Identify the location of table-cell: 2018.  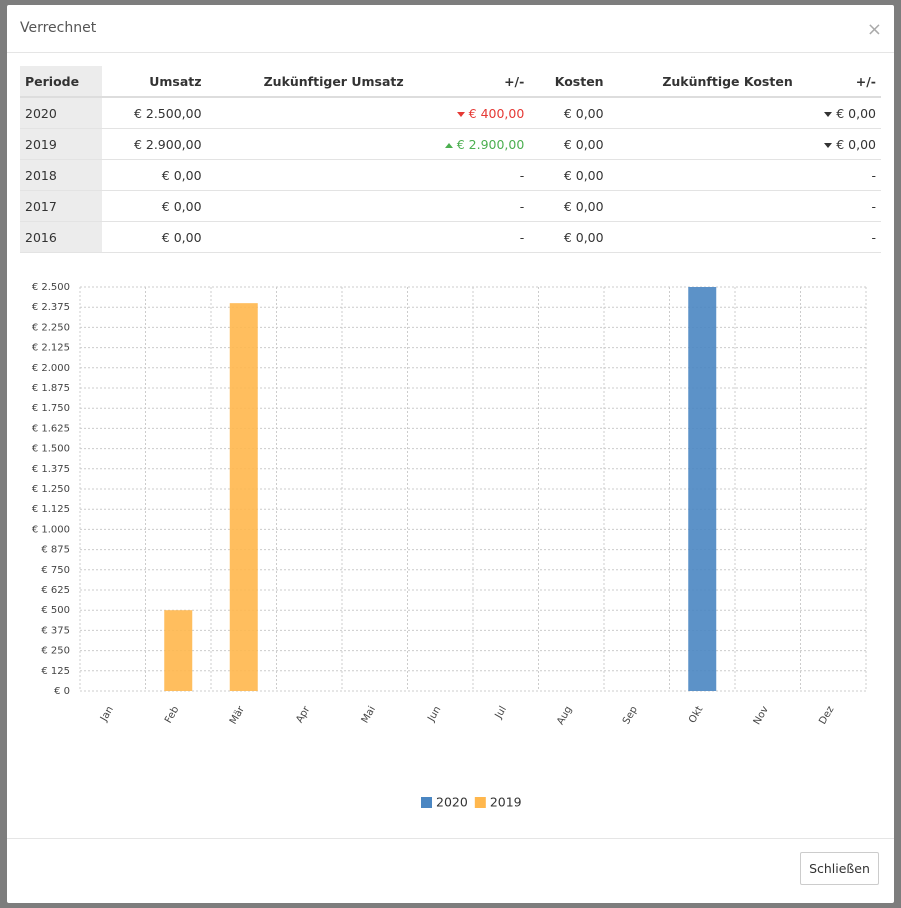
(61, 175).